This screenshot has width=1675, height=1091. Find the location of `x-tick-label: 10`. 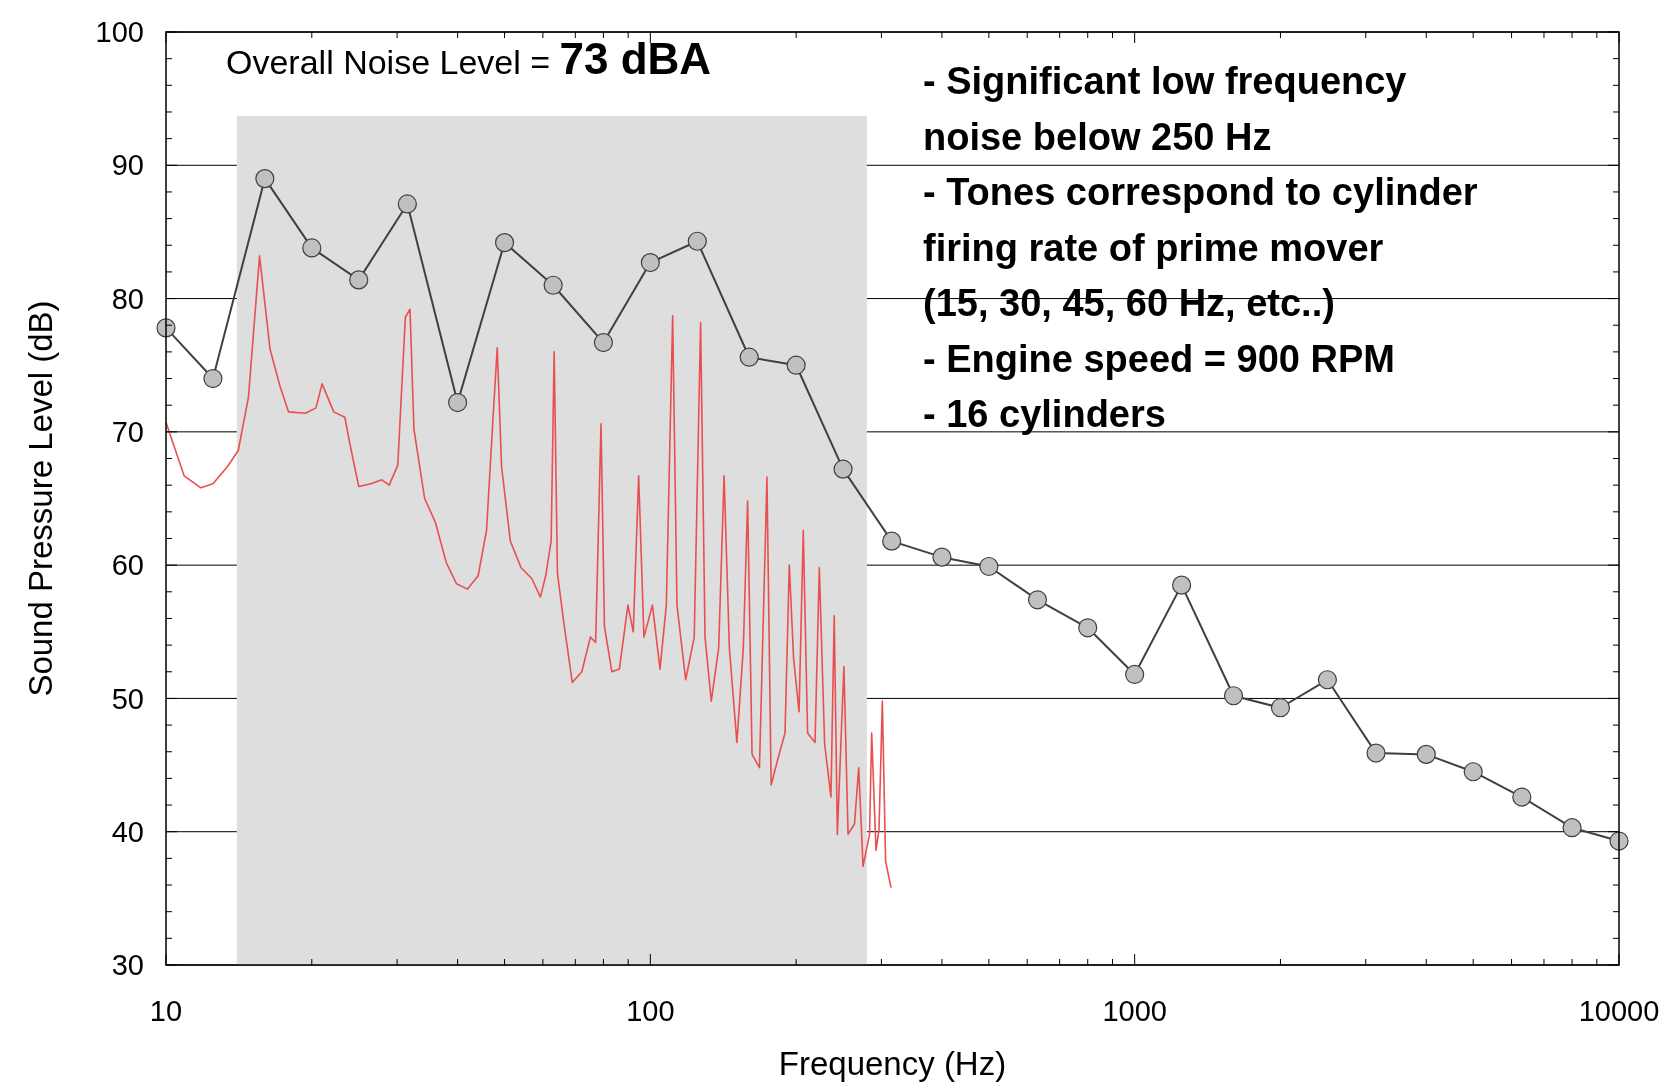

x-tick-label: 10 is located at coordinates (166, 1011).